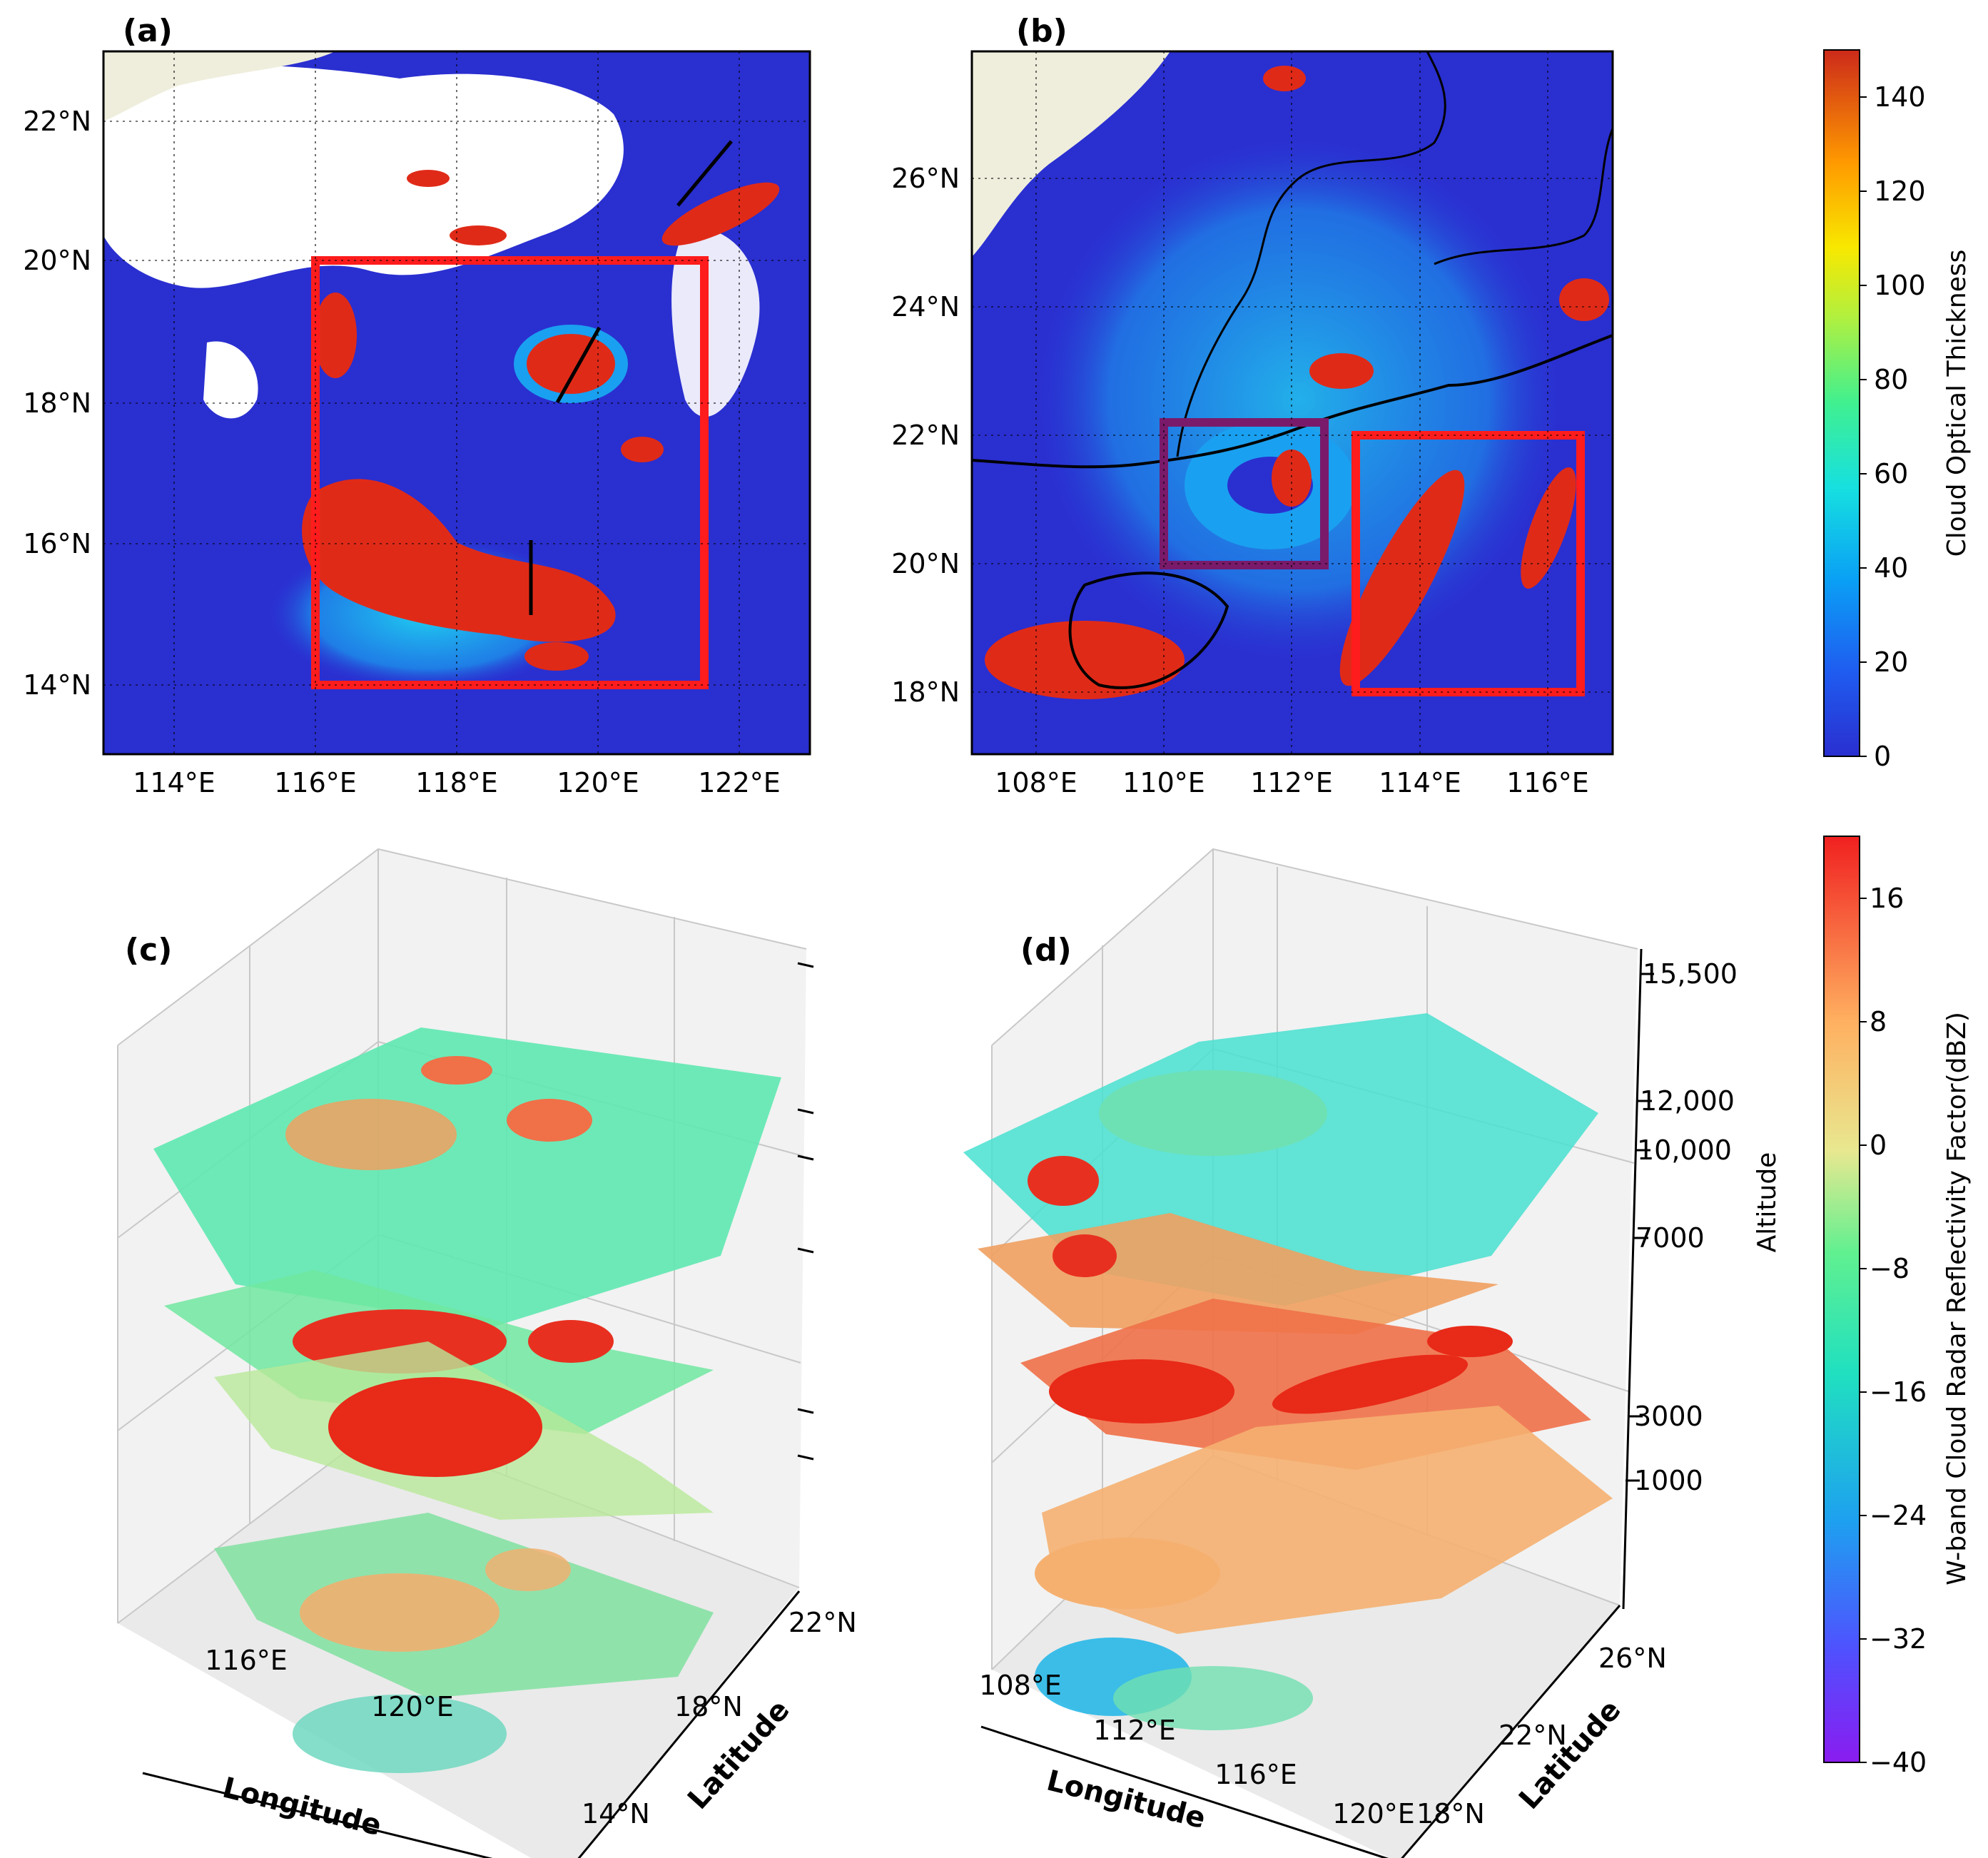  I want to click on panel-b-band-east, so click(1402, 577).